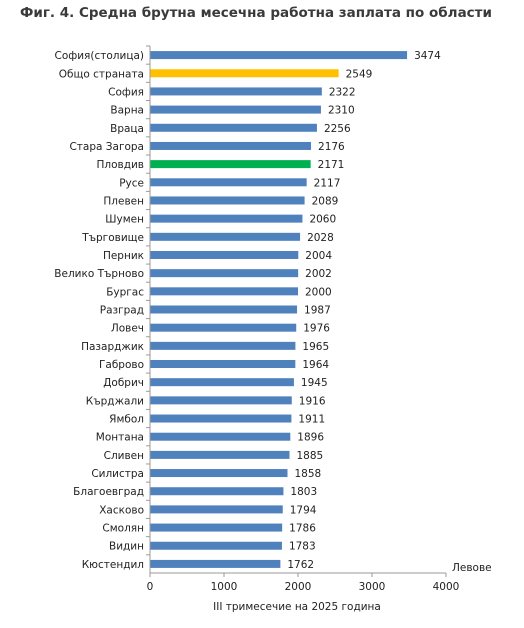 This screenshot has width=524, height=628. I want to click on x-tick-label: 0, so click(150, 587).